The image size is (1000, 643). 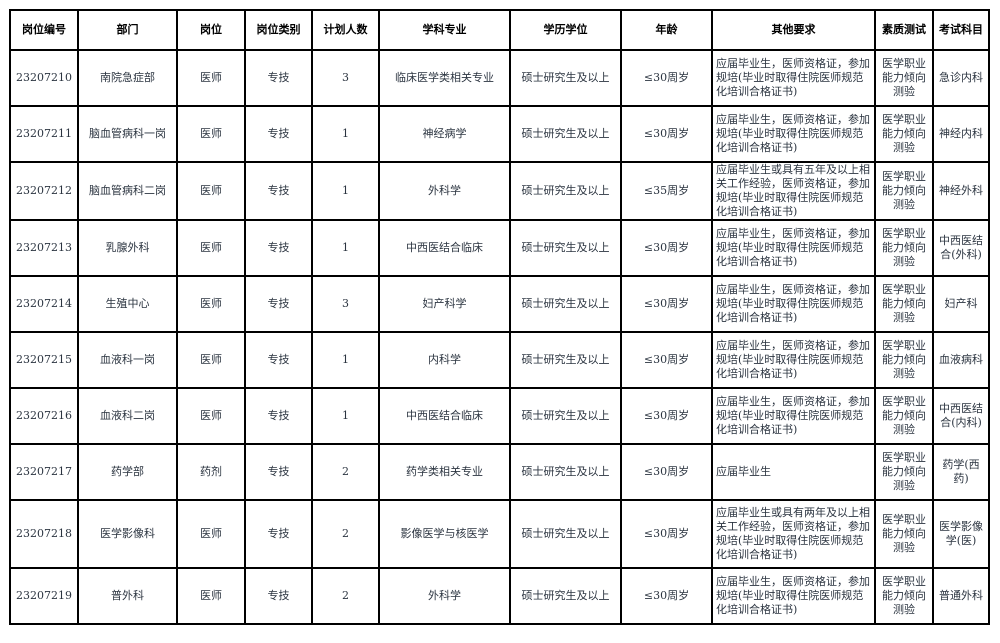 I want to click on column-header-age: 年龄, so click(x=666, y=30).